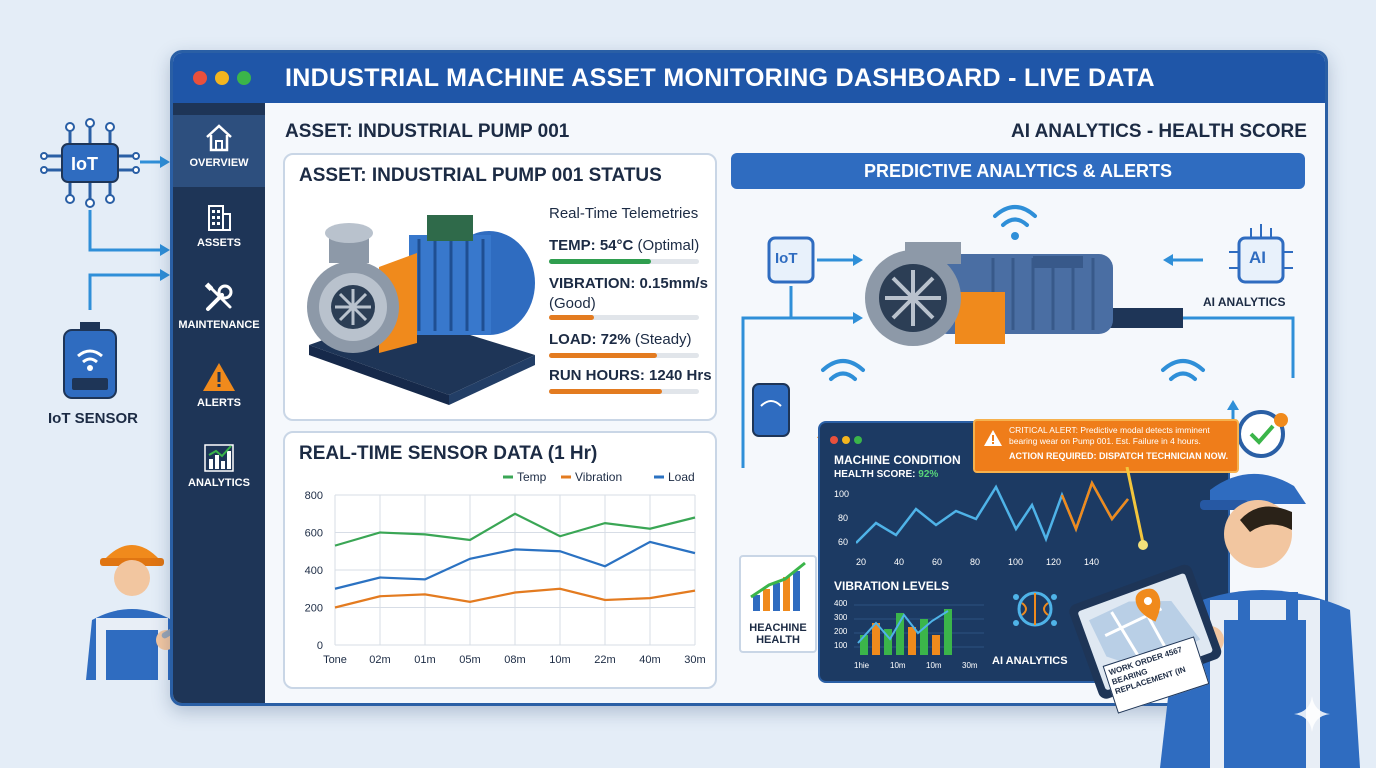  I want to click on legend-label: Load, so click(681, 477).